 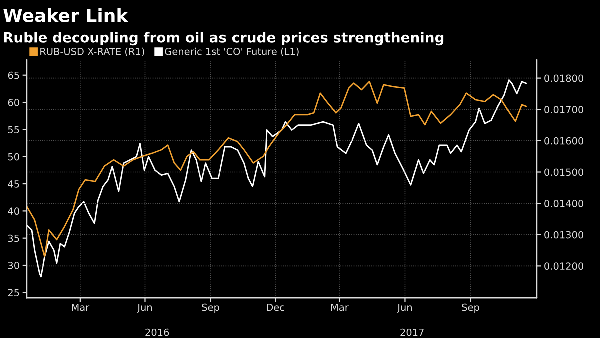 What do you see at coordinates (158, 332) in the screenshot?
I see `text: 2016` at bounding box center [158, 332].